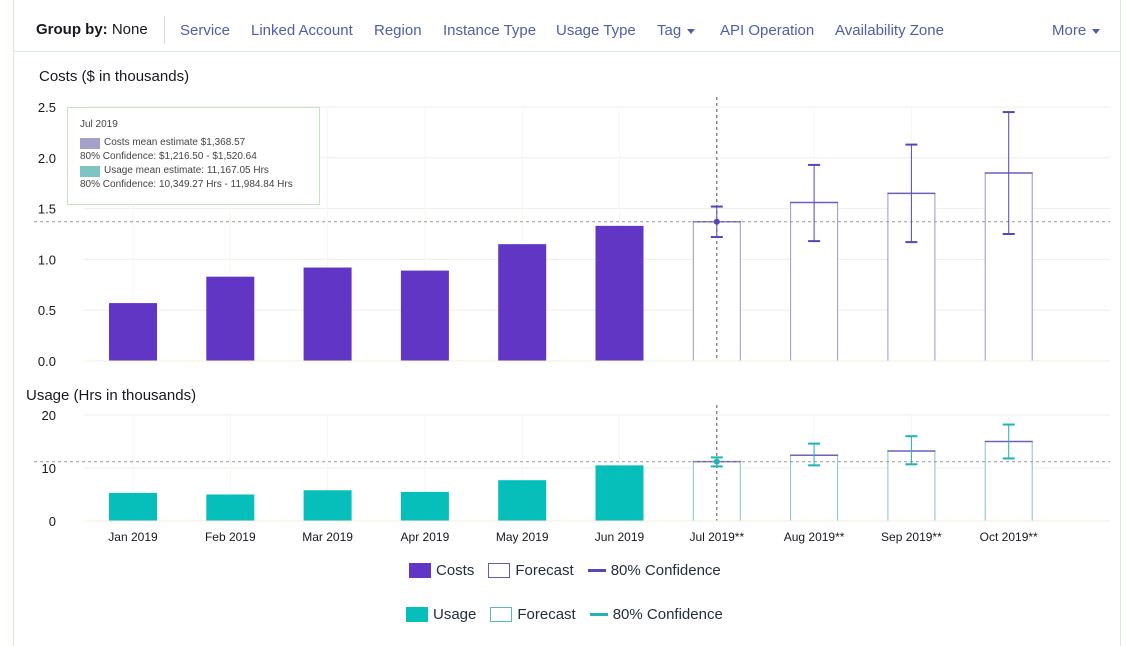 The width and height of the screenshot is (1126, 646). Describe the element at coordinates (114, 76) in the screenshot. I see `costs-chart-title: Costs ($ in thousands)` at that location.